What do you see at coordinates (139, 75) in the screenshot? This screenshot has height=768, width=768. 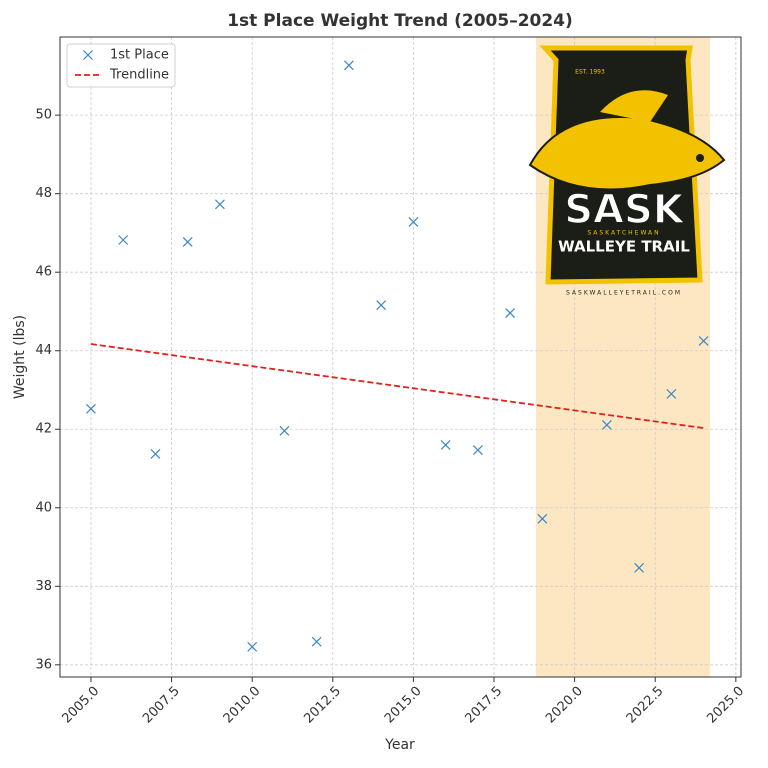 I see `legend-label: Trendline` at bounding box center [139, 75].